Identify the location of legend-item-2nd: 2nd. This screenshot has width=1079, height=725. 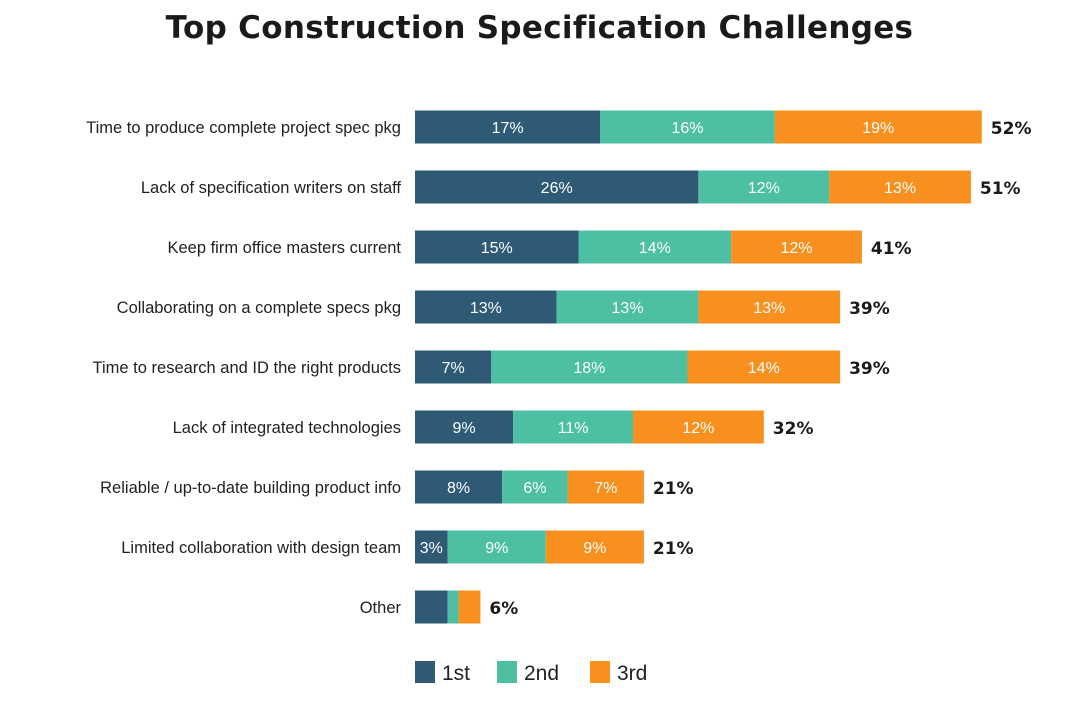
(528, 673).